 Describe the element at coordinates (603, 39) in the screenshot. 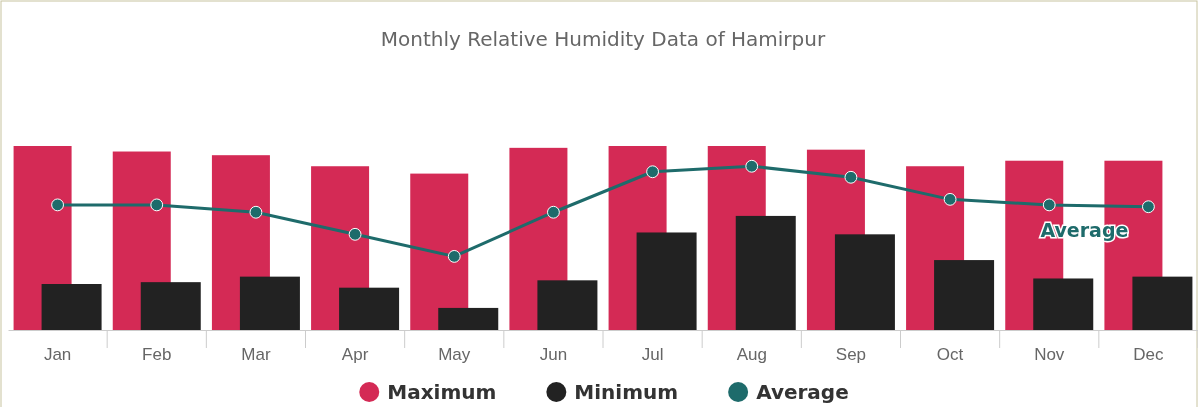

I see `chart-title: Monthly Relative Humidity Data of Hamirpur` at that location.